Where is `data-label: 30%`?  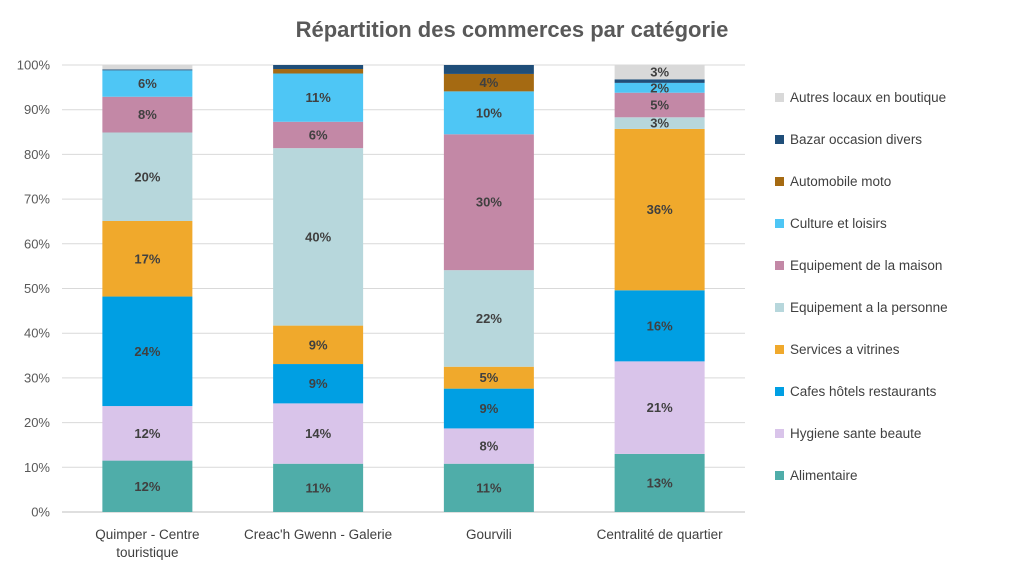
data-label: 30% is located at coordinates (489, 202).